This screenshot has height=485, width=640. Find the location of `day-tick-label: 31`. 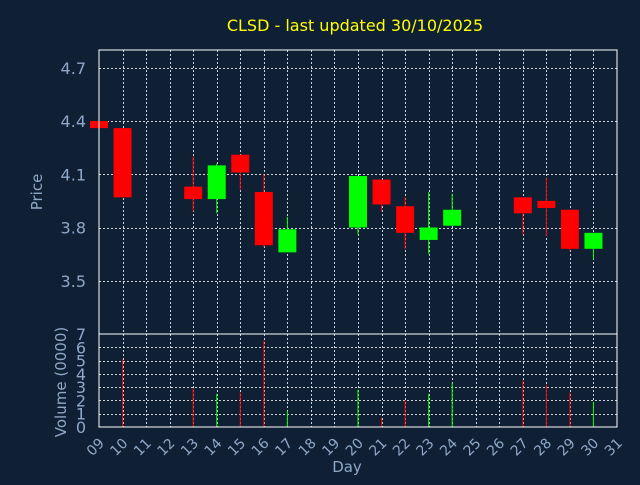

day-tick-label: 31 is located at coordinates (614, 448).